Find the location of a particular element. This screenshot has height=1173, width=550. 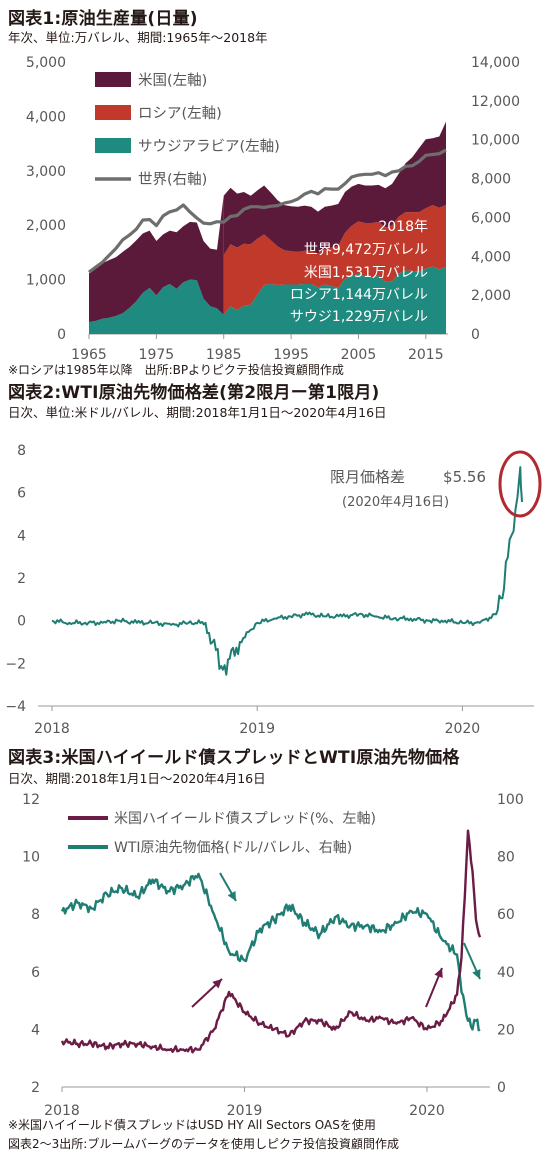

y-left-tick-label: 6 is located at coordinates (35, 973).